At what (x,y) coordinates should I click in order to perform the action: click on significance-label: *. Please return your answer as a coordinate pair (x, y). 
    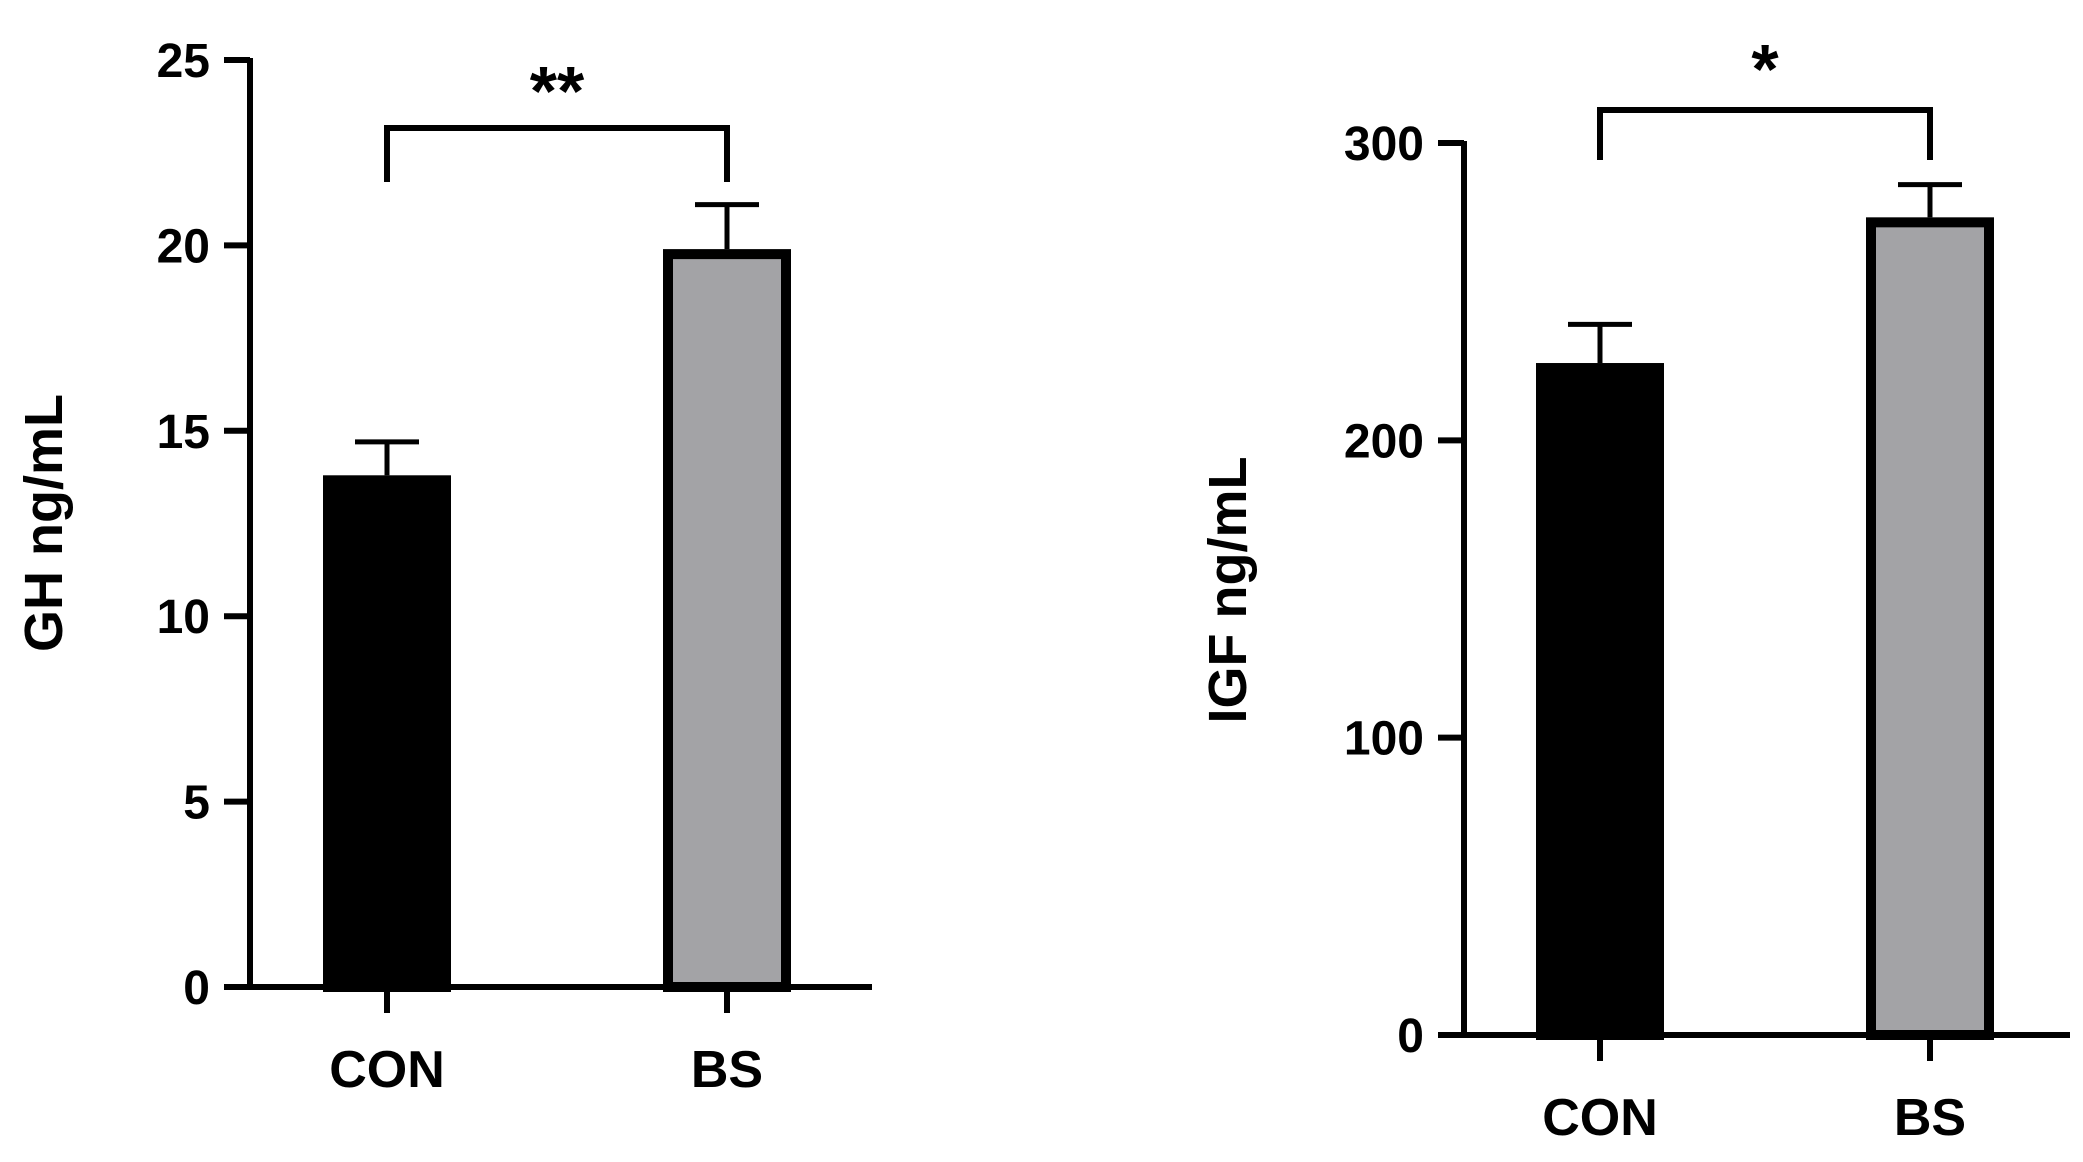
    Looking at the image, I should click on (1765, 69).